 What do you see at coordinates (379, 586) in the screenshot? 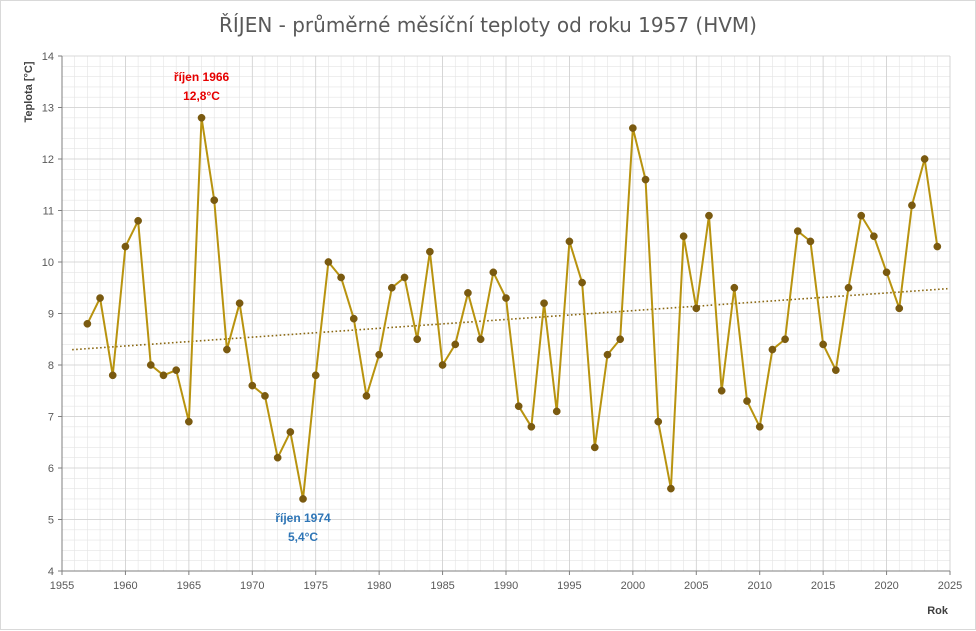
I see `x-tick-label: 1980` at bounding box center [379, 586].